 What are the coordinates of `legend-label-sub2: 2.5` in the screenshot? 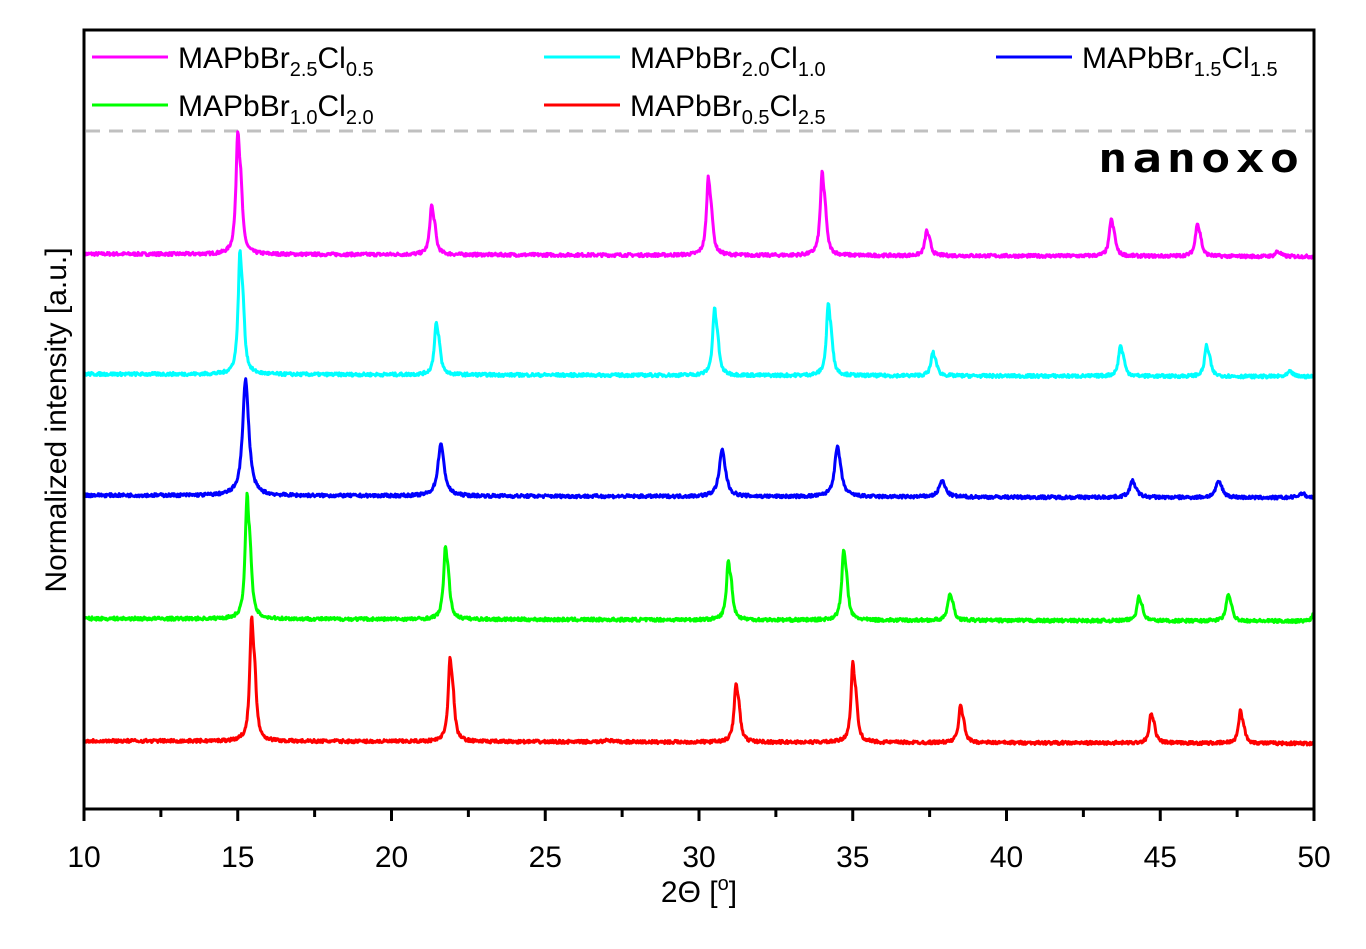 It's located at (812, 118).